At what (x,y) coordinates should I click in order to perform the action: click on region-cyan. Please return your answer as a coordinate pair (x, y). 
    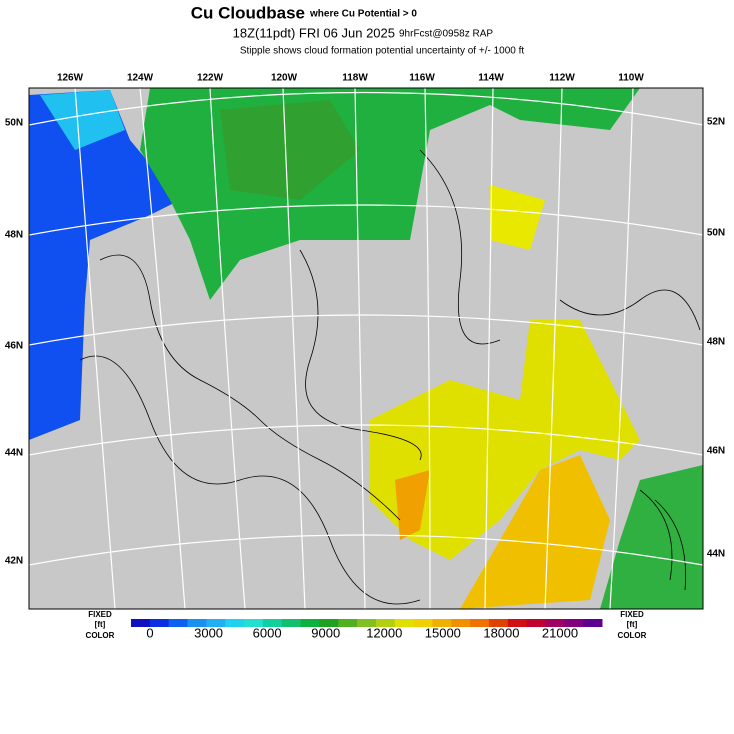
    Looking at the image, I should click on (82, 120).